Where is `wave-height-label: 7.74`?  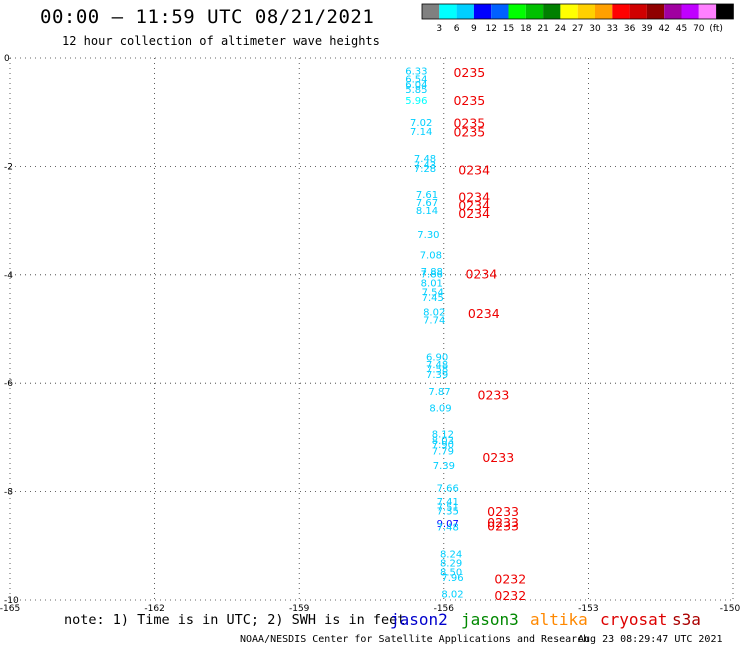
wave-height-label: 7.74 is located at coordinates (434, 321).